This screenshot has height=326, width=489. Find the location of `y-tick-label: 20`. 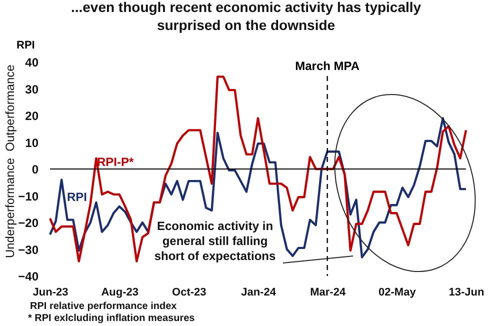

y-tick-label: 20 is located at coordinates (32, 116).